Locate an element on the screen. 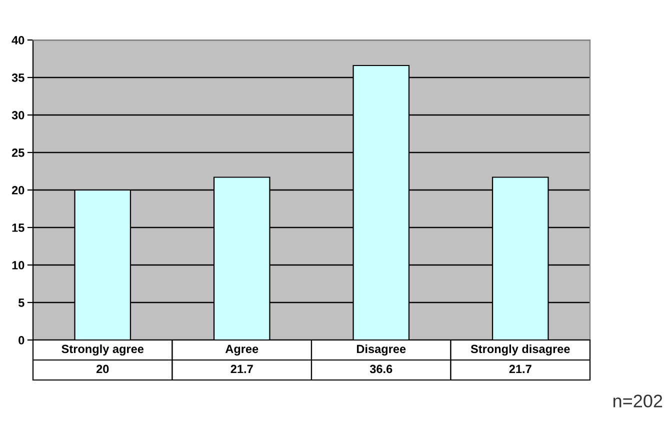 The height and width of the screenshot is (423, 669). x-tick-label: Strongly disagree is located at coordinates (520, 350).